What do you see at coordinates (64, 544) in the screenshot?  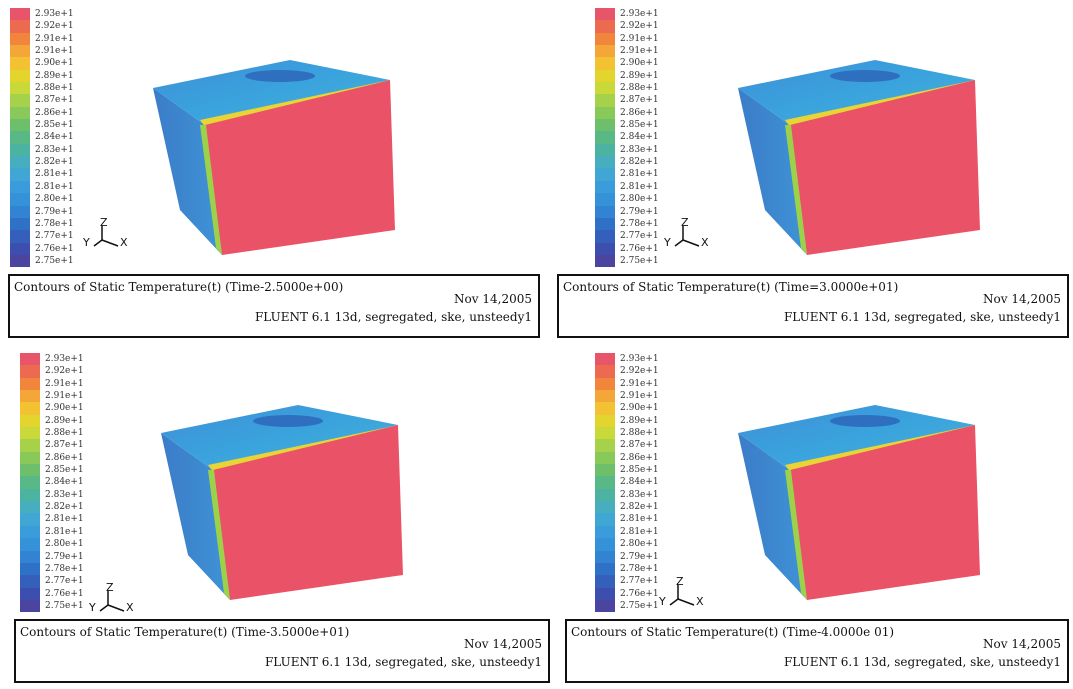 I see `legend-label: 2.80e+1` at bounding box center [64, 544].